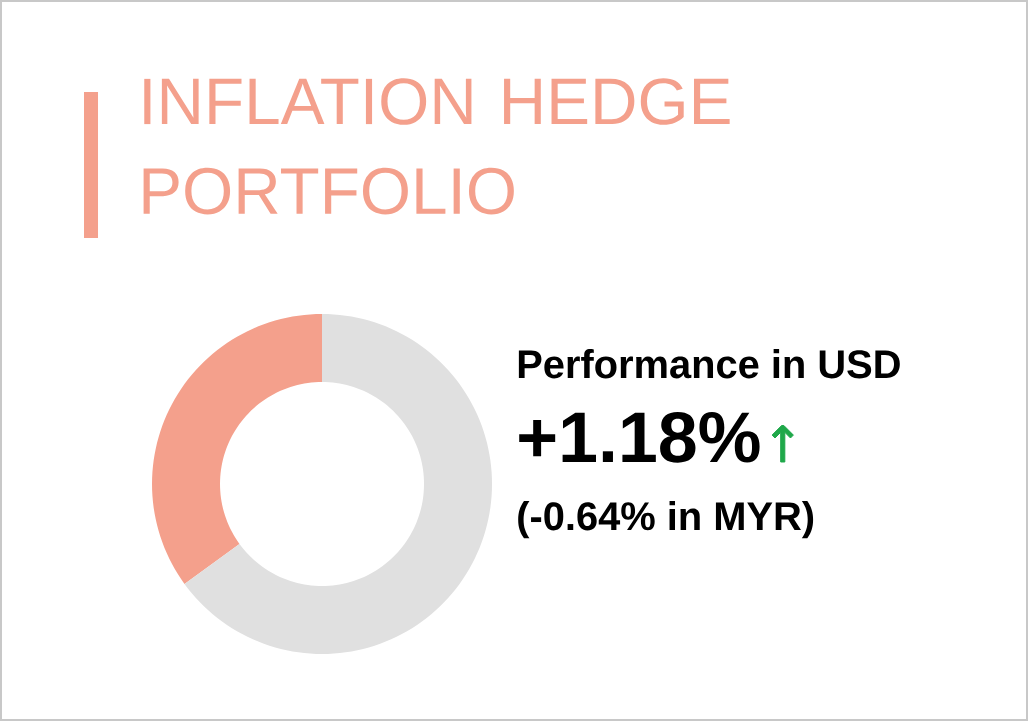 This screenshot has height=721, width=1028. I want to click on text: +1.18%, so click(639, 437).